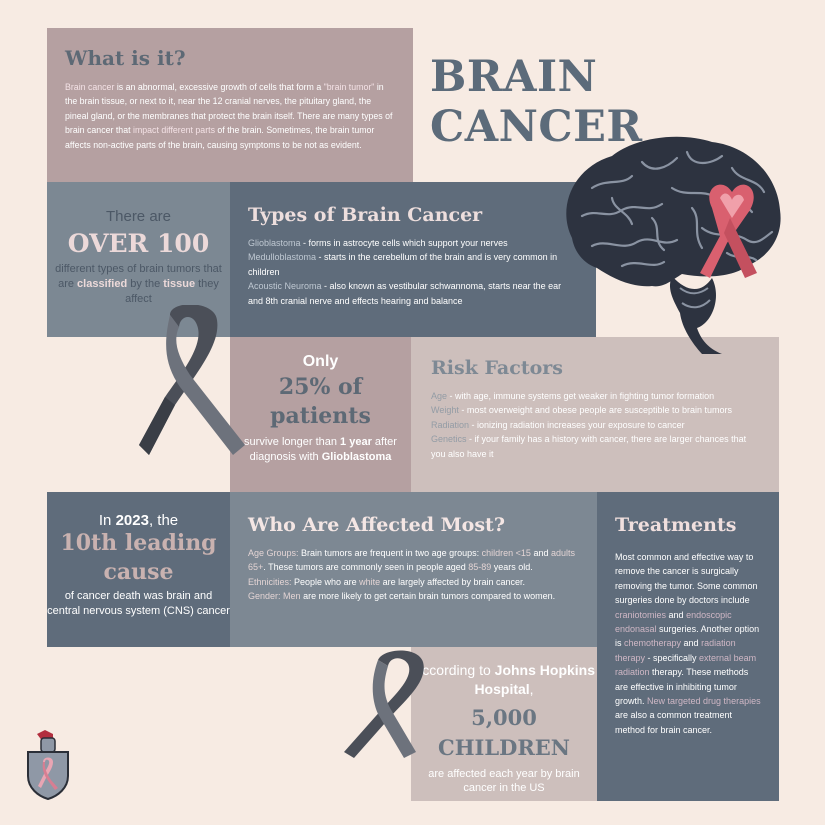 This screenshot has width=825, height=825. Describe the element at coordinates (138, 276) in the screenshot. I see `over-text: different types of brain tumors that are` at that location.